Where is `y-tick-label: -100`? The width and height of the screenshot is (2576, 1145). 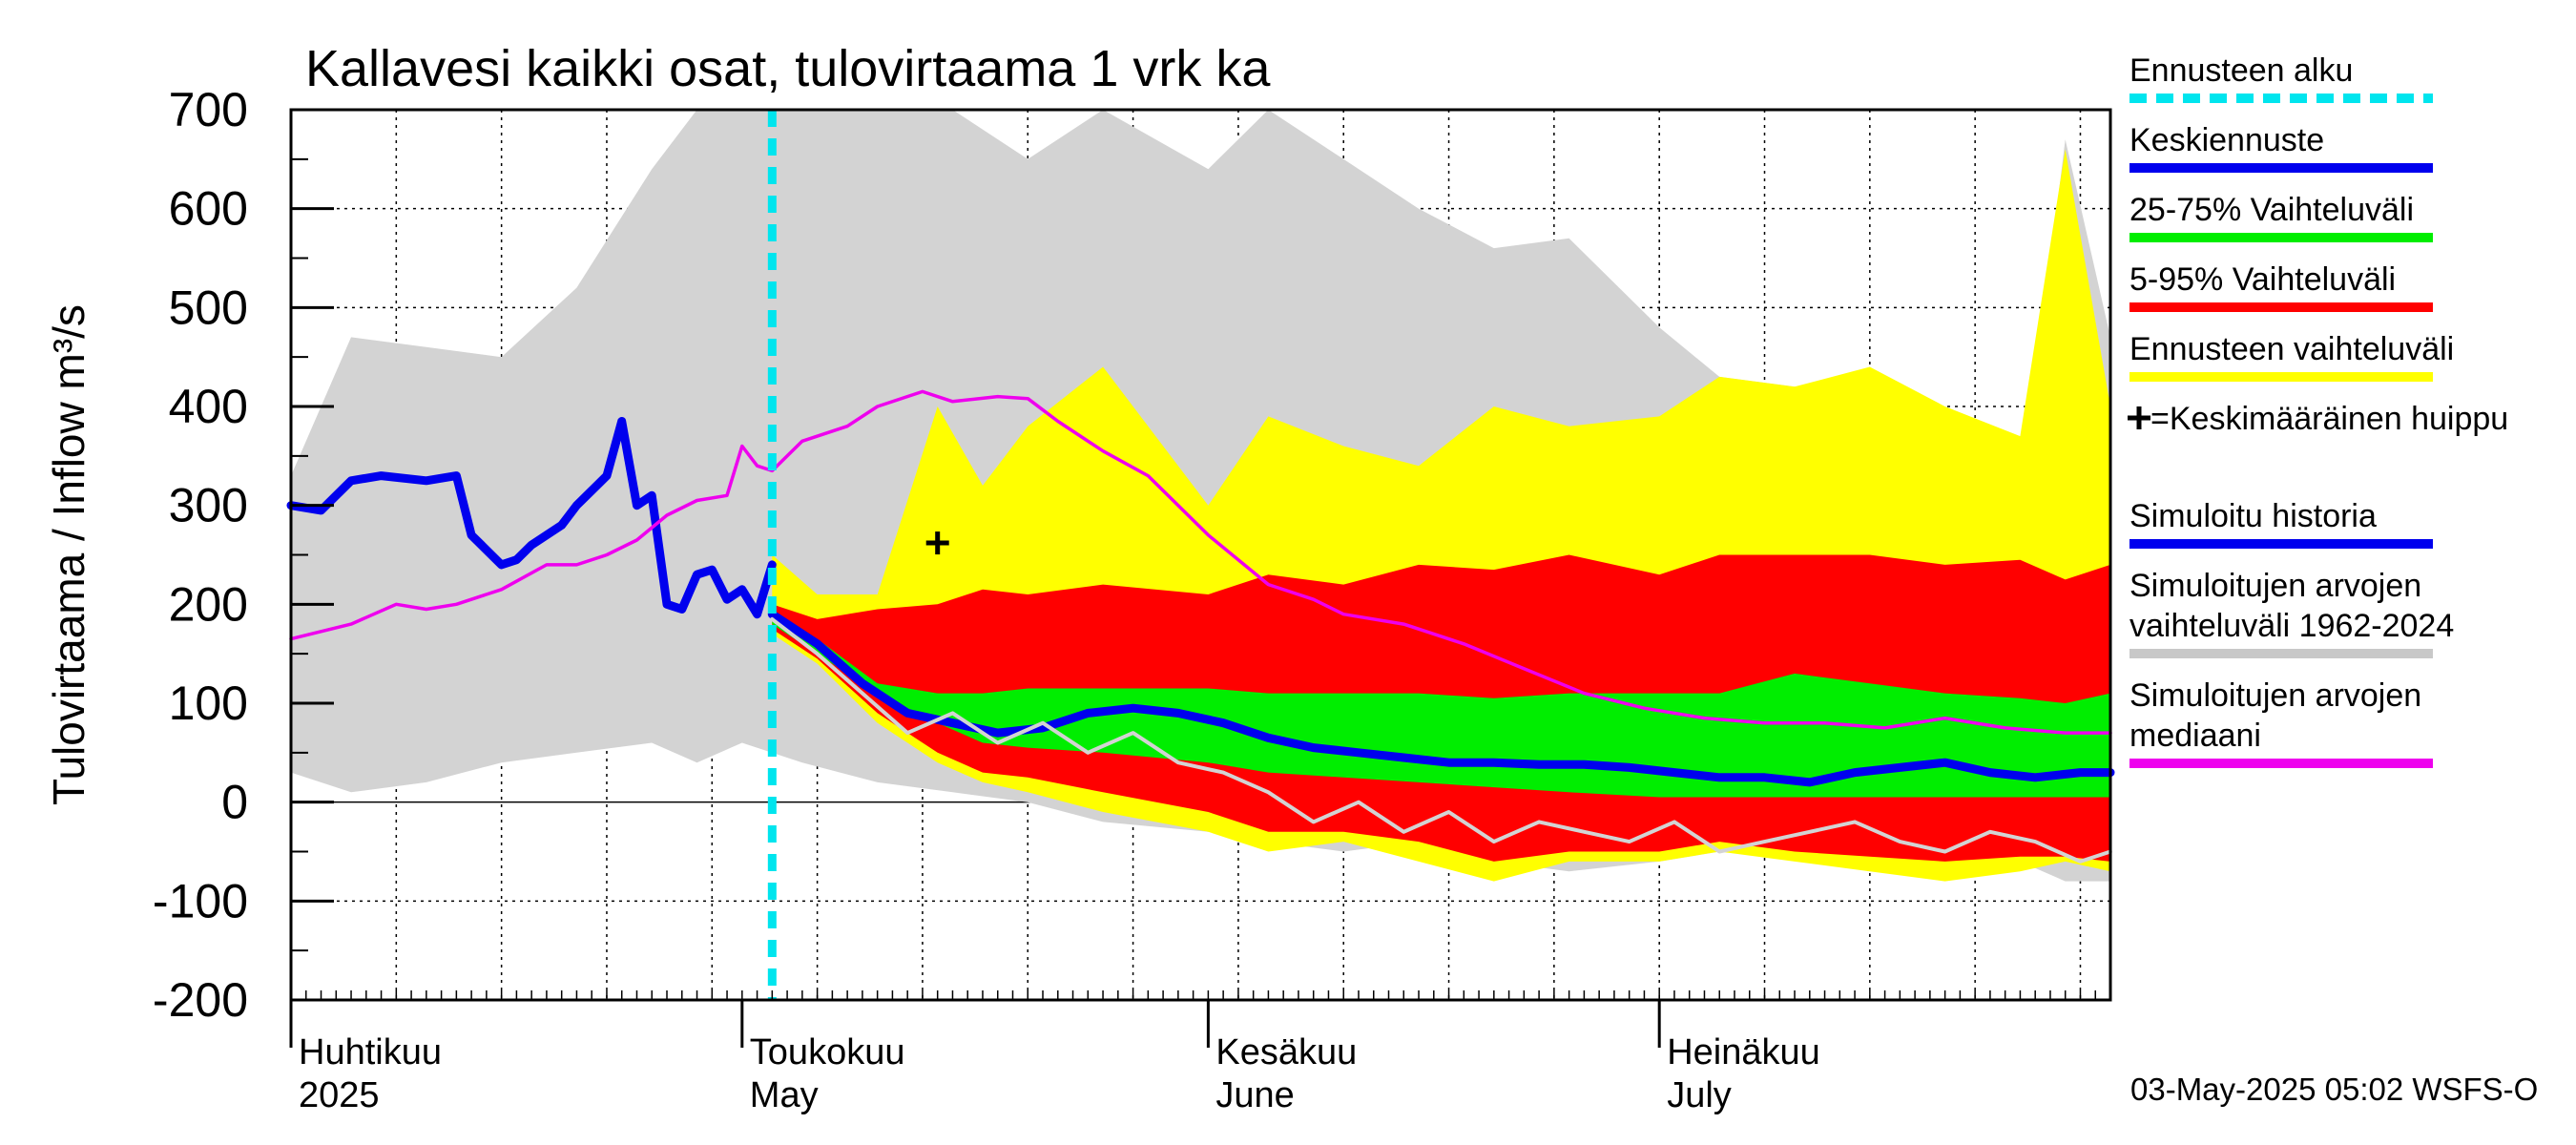 y-tick-label: -100 is located at coordinates (200, 901).